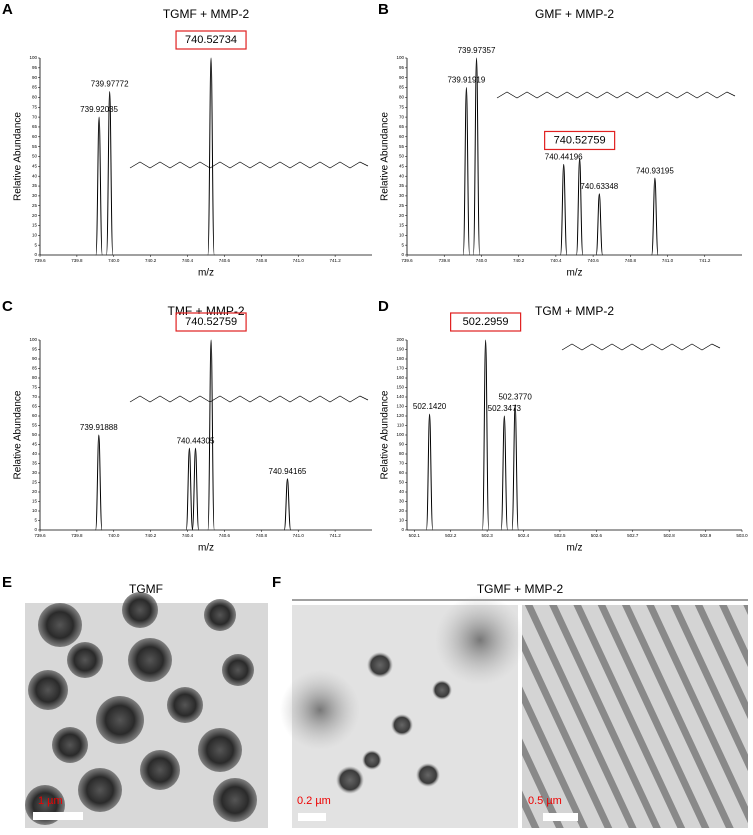 The width and height of the screenshot is (753, 835). What do you see at coordinates (400, 349) in the screenshot?
I see `y-tick-label: 190` at bounding box center [400, 349].